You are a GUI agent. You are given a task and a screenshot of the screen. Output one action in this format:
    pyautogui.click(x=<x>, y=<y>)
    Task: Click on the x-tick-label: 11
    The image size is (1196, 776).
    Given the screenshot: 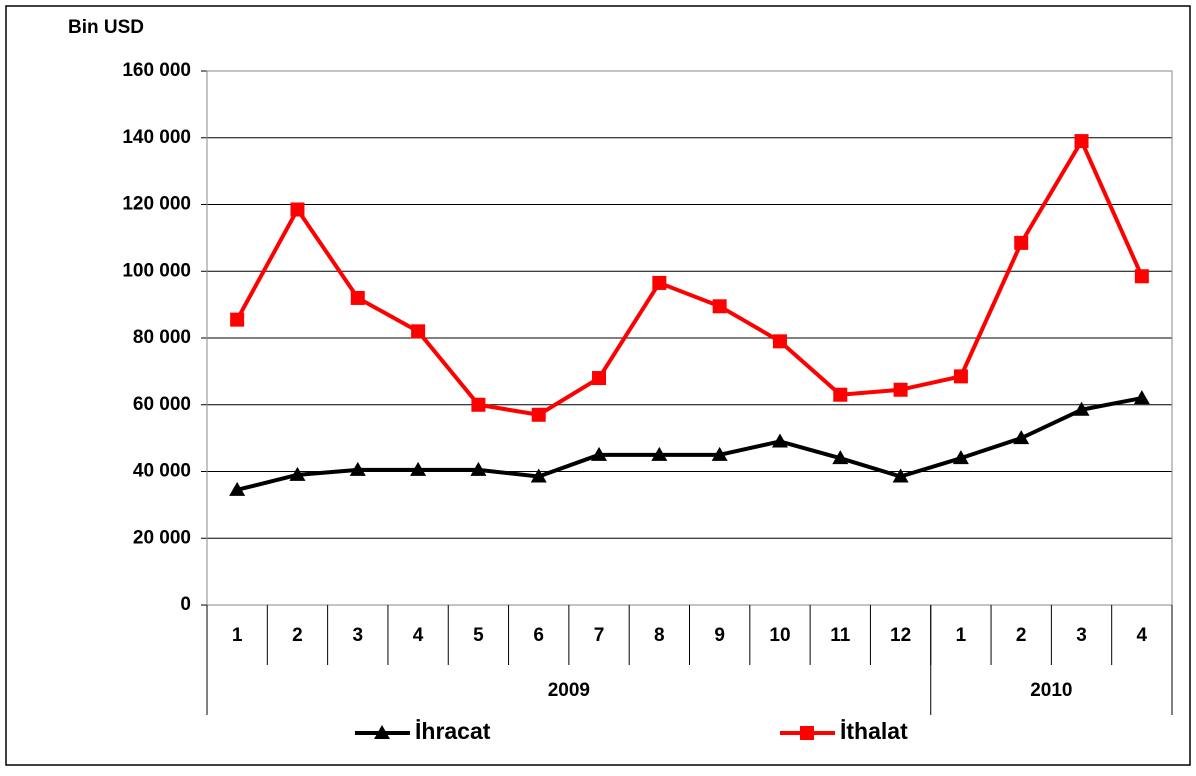 What is the action you would take?
    pyautogui.click(x=840, y=635)
    